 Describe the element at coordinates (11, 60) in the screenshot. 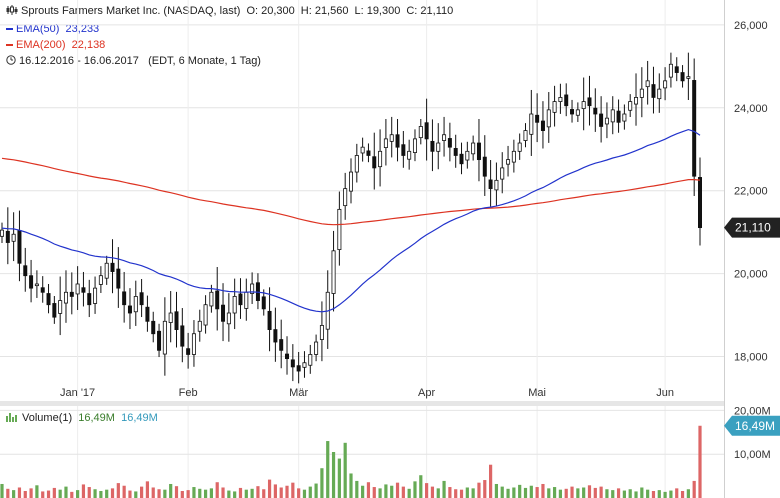

I see `clock-icon` at that location.